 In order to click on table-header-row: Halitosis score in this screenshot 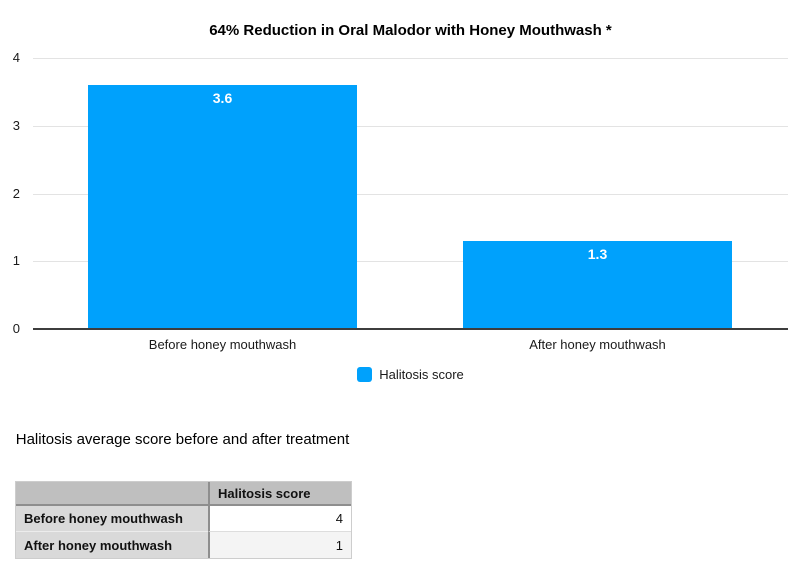, I will do `click(183, 494)`.